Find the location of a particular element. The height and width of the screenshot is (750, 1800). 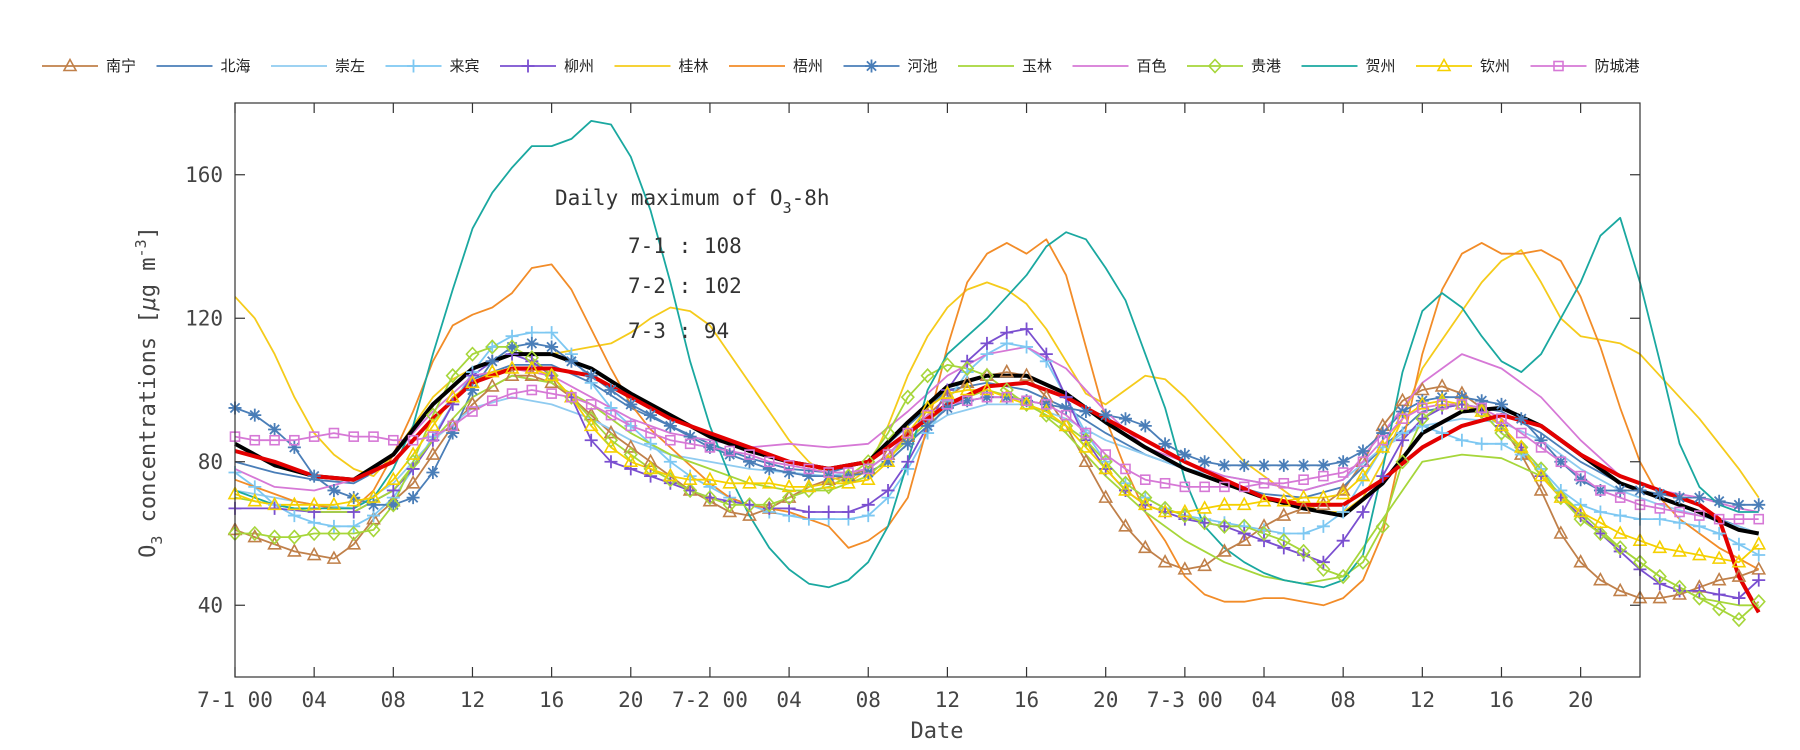

legend-label-10: 贵港 is located at coordinates (1266, 66).